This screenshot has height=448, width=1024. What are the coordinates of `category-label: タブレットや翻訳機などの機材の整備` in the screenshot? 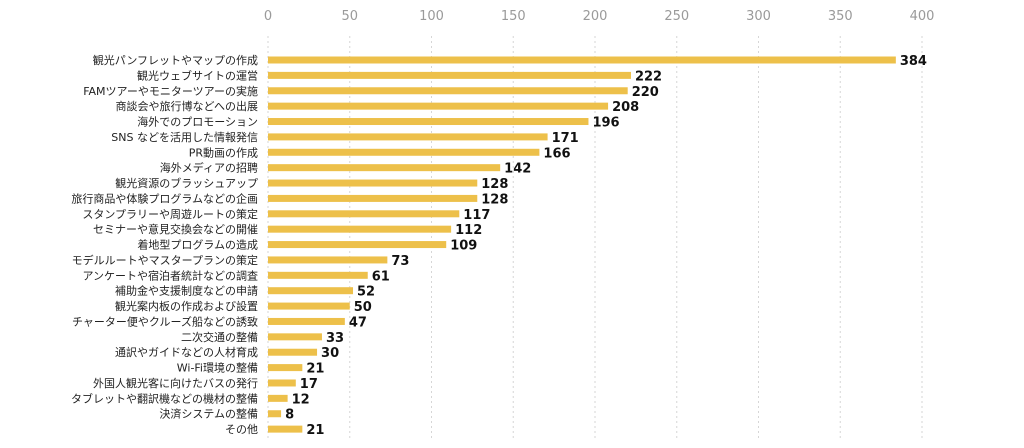 It's located at (164, 398).